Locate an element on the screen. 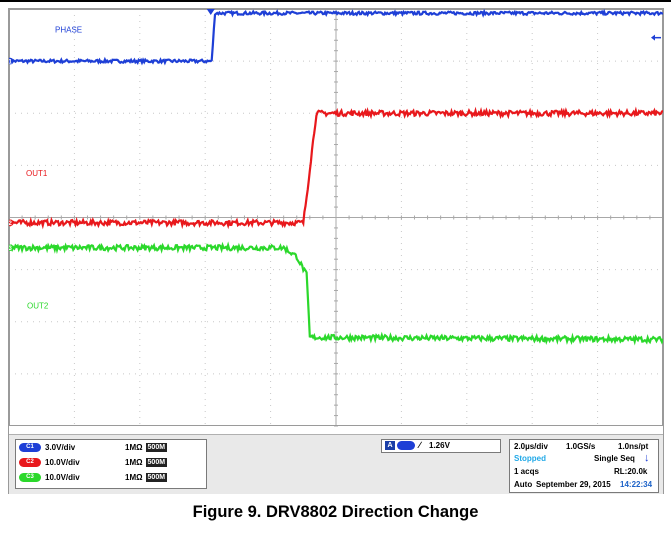 Image resolution: width=671 pixels, height=537 pixels. resolution: 1.0ns/pt is located at coordinates (633, 446).